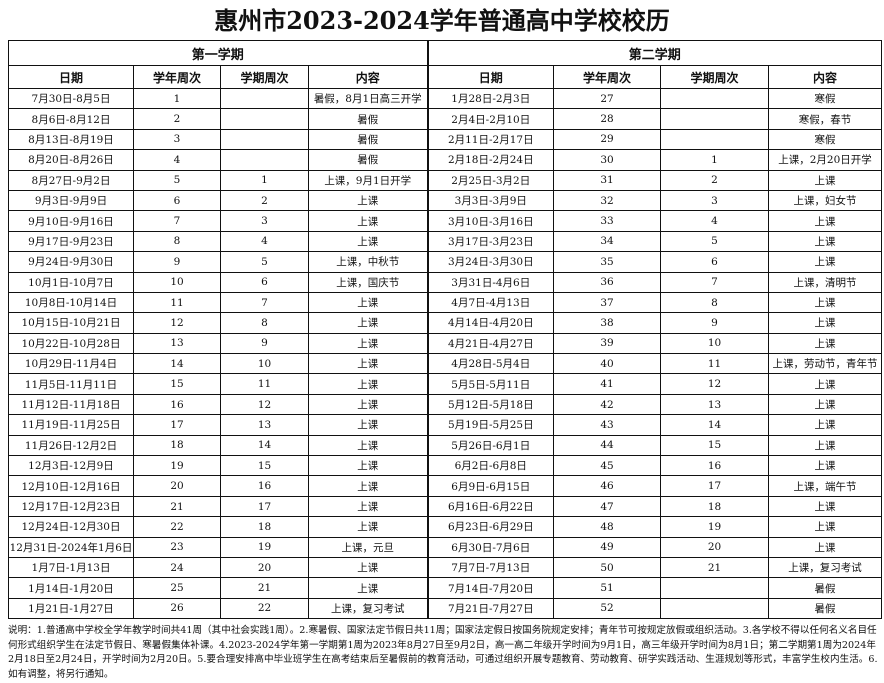 The width and height of the screenshot is (884, 683). What do you see at coordinates (177, 547) in the screenshot?
I see `year-week-cell: 23` at bounding box center [177, 547].